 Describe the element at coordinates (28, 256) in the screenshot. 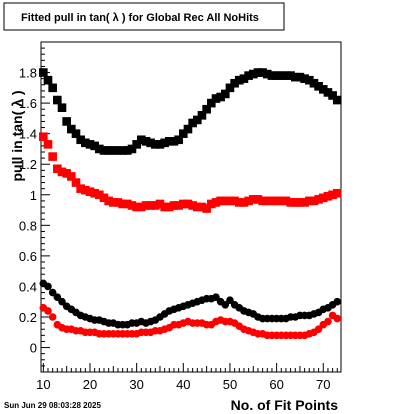

I see `y-tick-label: 0.6` at that location.